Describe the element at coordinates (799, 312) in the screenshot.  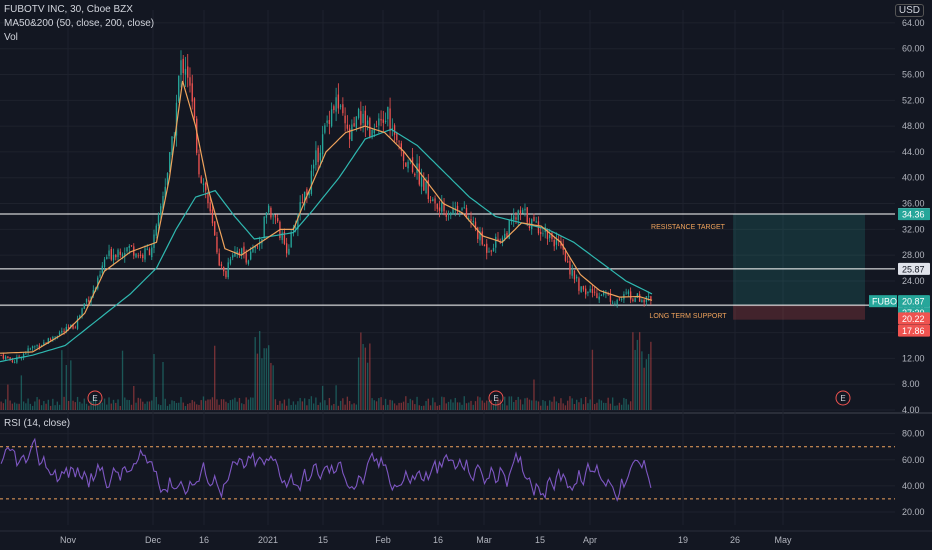
I see `position-stop-zone` at that location.